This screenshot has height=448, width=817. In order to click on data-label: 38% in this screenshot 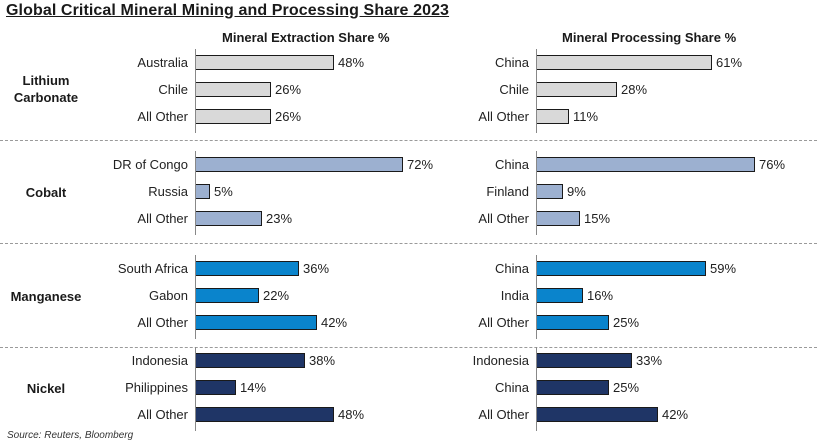, I will do `click(322, 360)`.